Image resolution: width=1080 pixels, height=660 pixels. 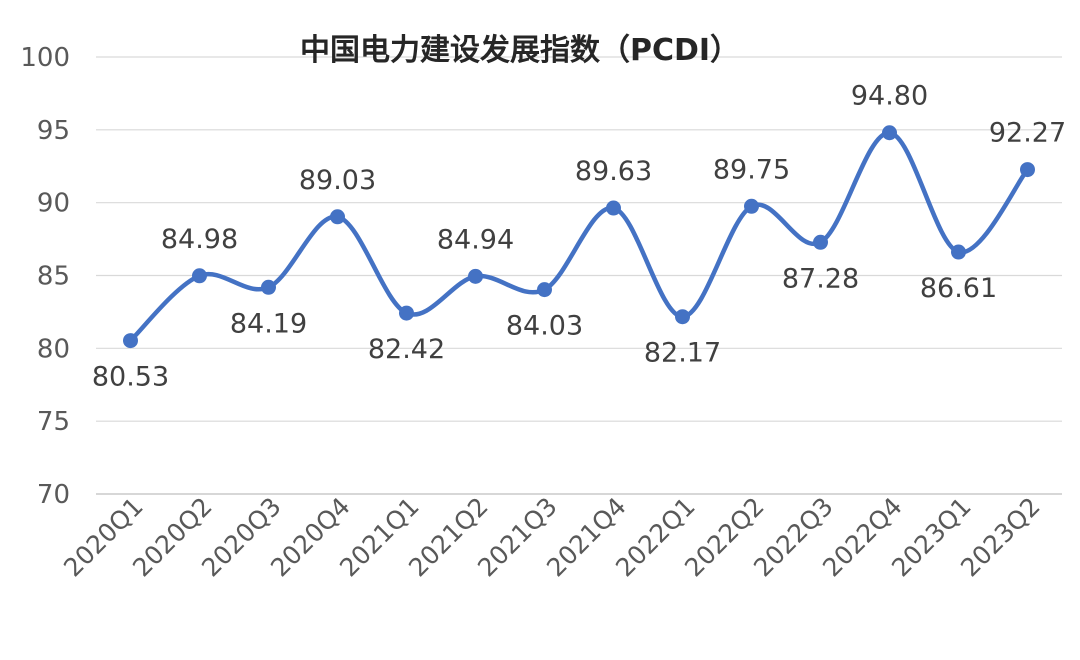 I want to click on y-tick-label: 85, so click(x=53, y=277).